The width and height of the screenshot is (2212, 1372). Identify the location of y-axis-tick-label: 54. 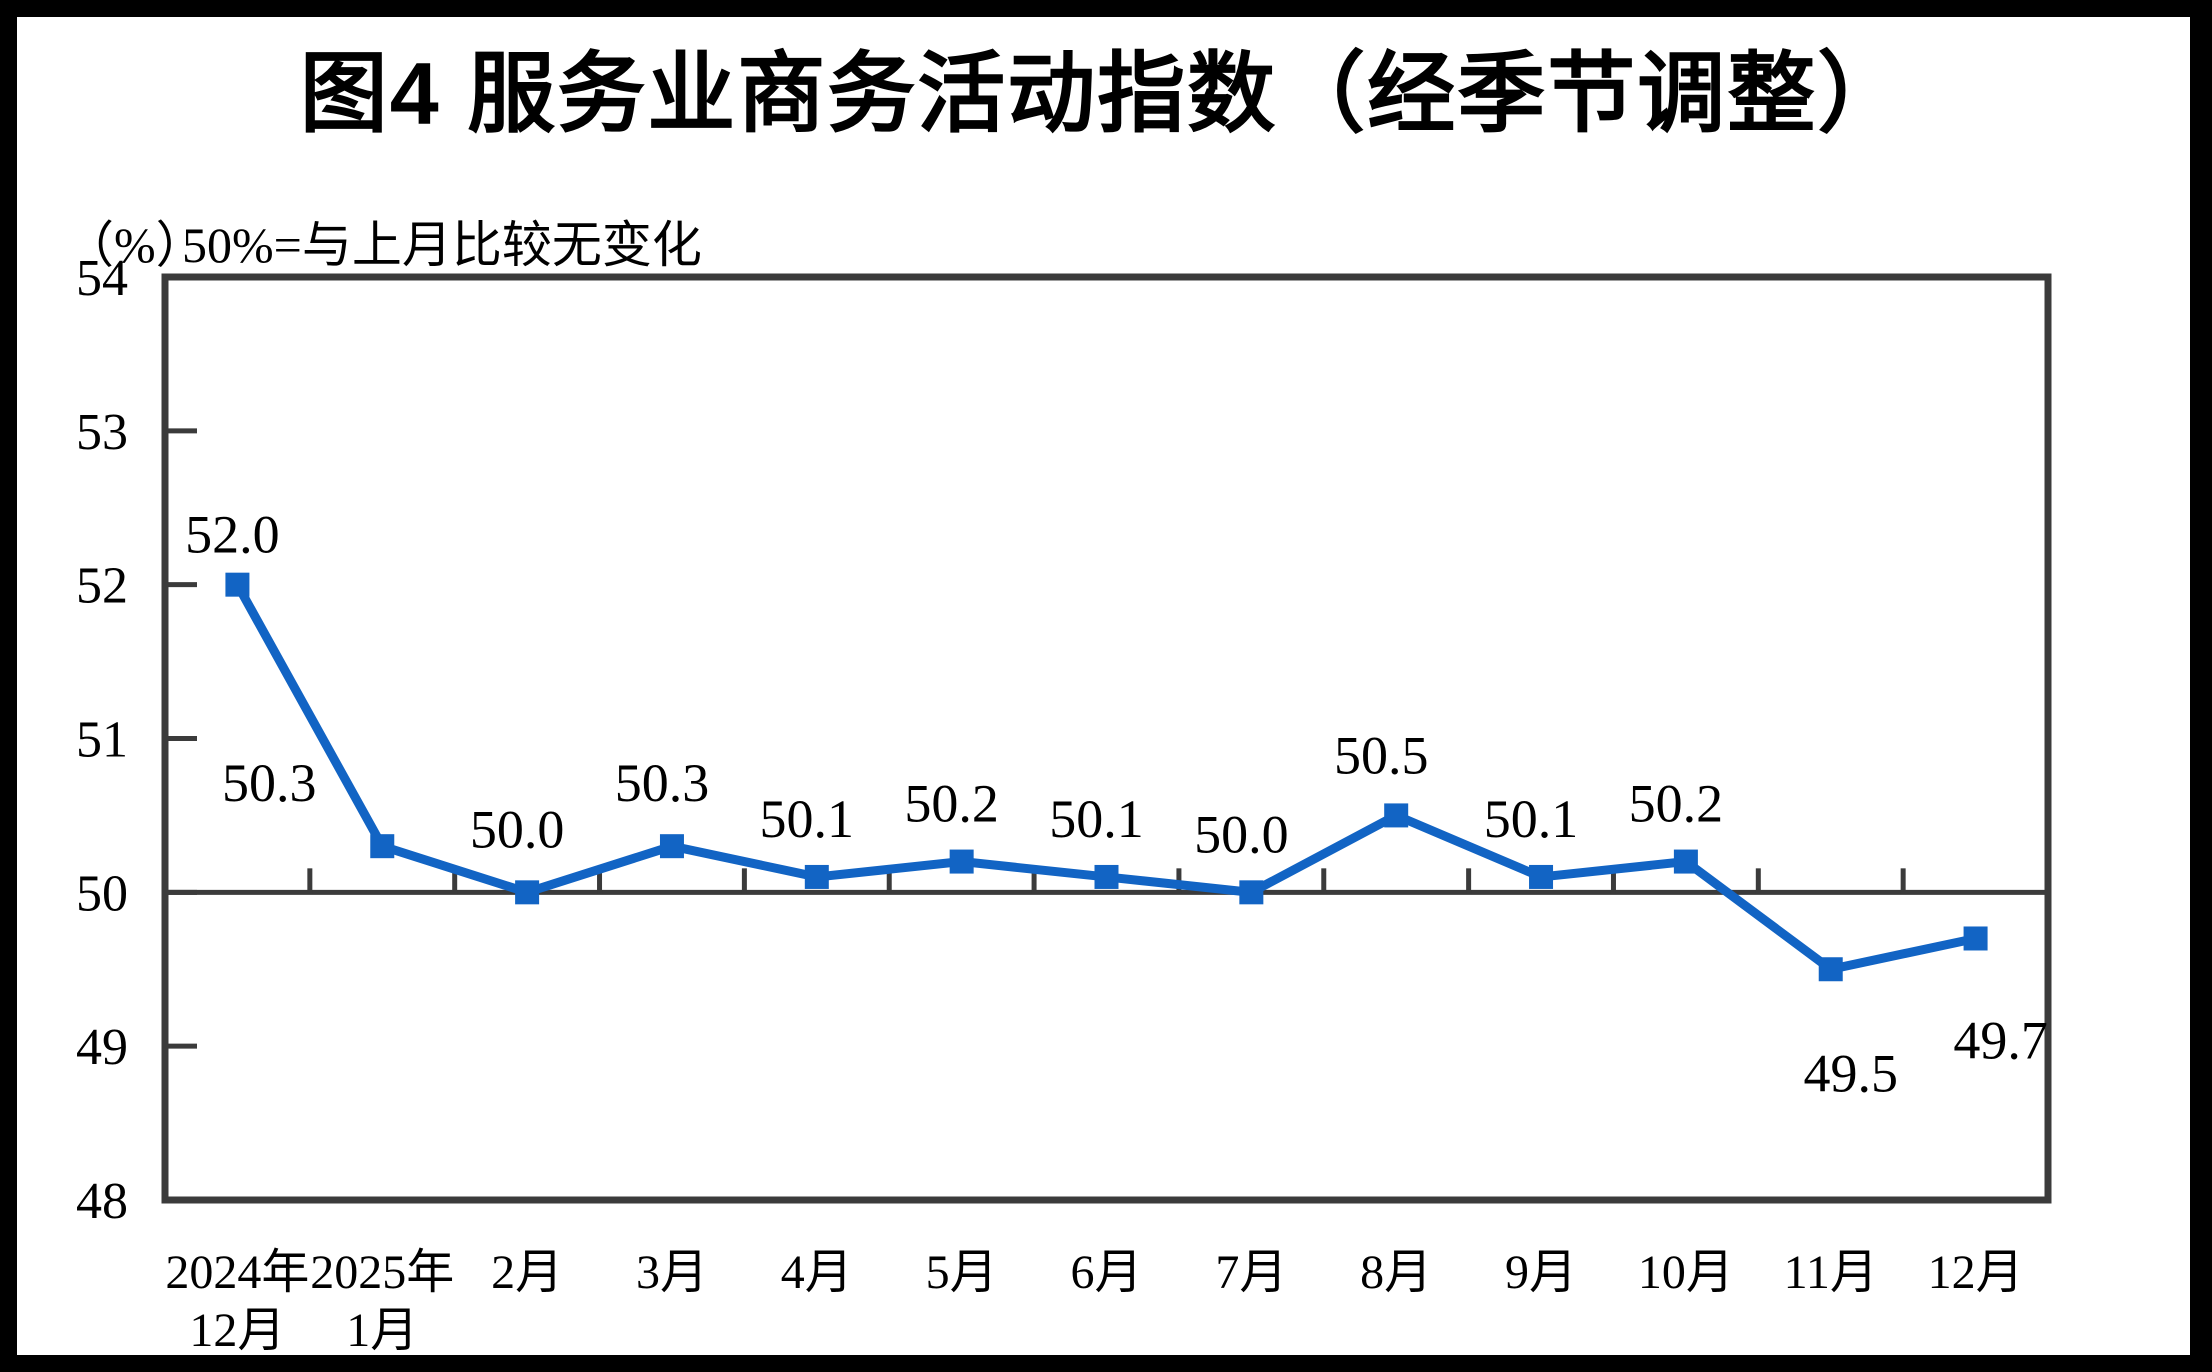
(102, 278).